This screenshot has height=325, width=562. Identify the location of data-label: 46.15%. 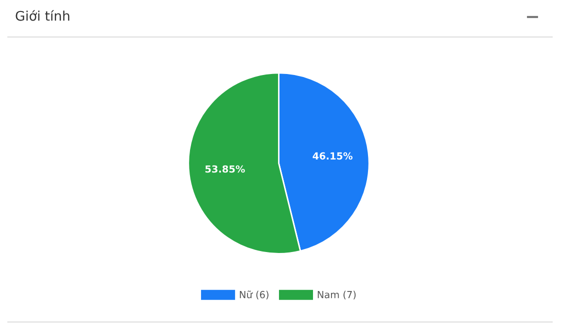
(332, 156).